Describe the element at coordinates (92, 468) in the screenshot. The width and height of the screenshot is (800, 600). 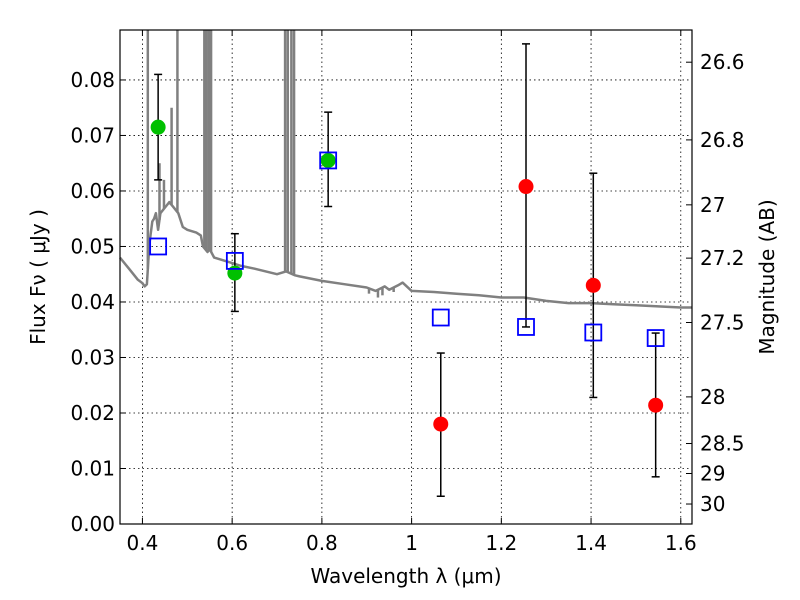
I see `y-tick-label: 0.01` at that location.